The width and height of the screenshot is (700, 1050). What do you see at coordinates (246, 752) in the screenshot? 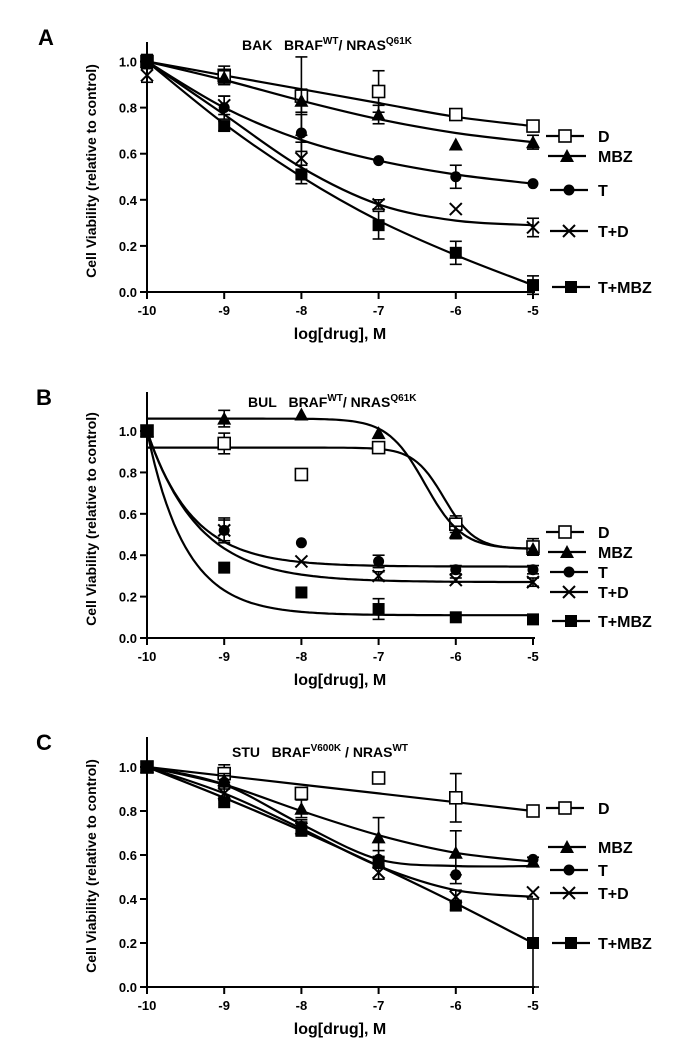
I see `title-text: STU` at bounding box center [246, 752].